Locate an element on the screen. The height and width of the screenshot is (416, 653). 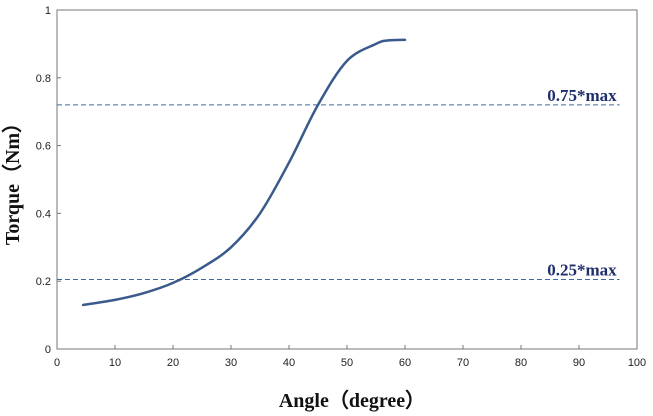
x-tick-label: 30 is located at coordinates (231, 363).